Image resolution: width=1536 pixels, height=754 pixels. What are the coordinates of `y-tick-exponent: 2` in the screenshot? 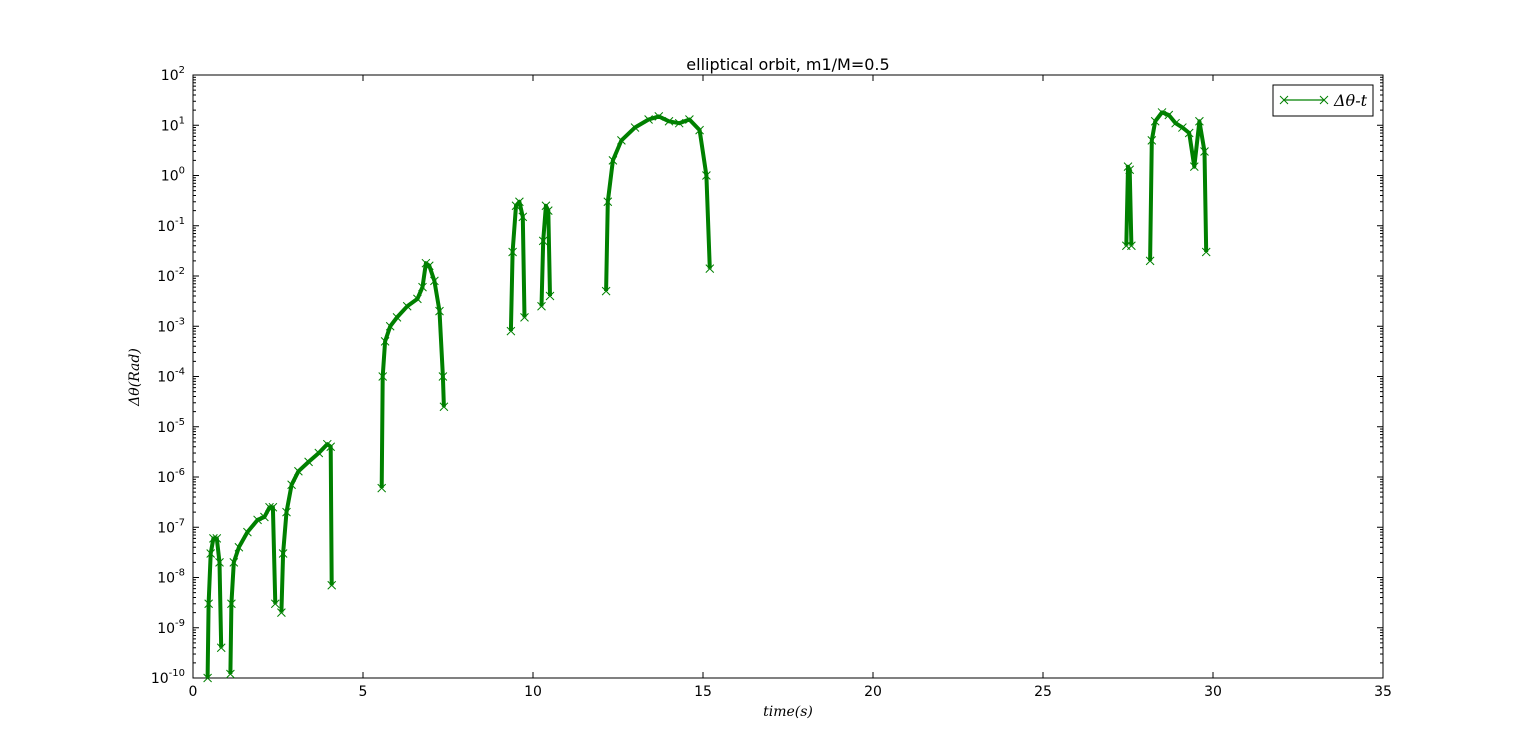 It's located at (182, 70).